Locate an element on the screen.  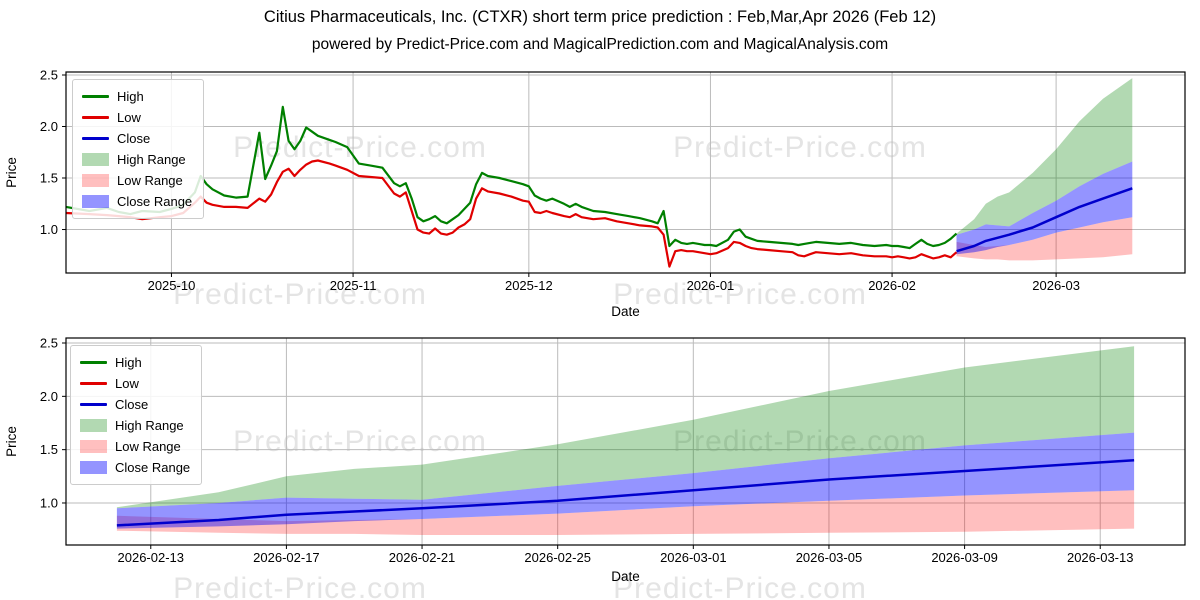
x-tick-label: 2026-03-09 is located at coordinates (964, 557).